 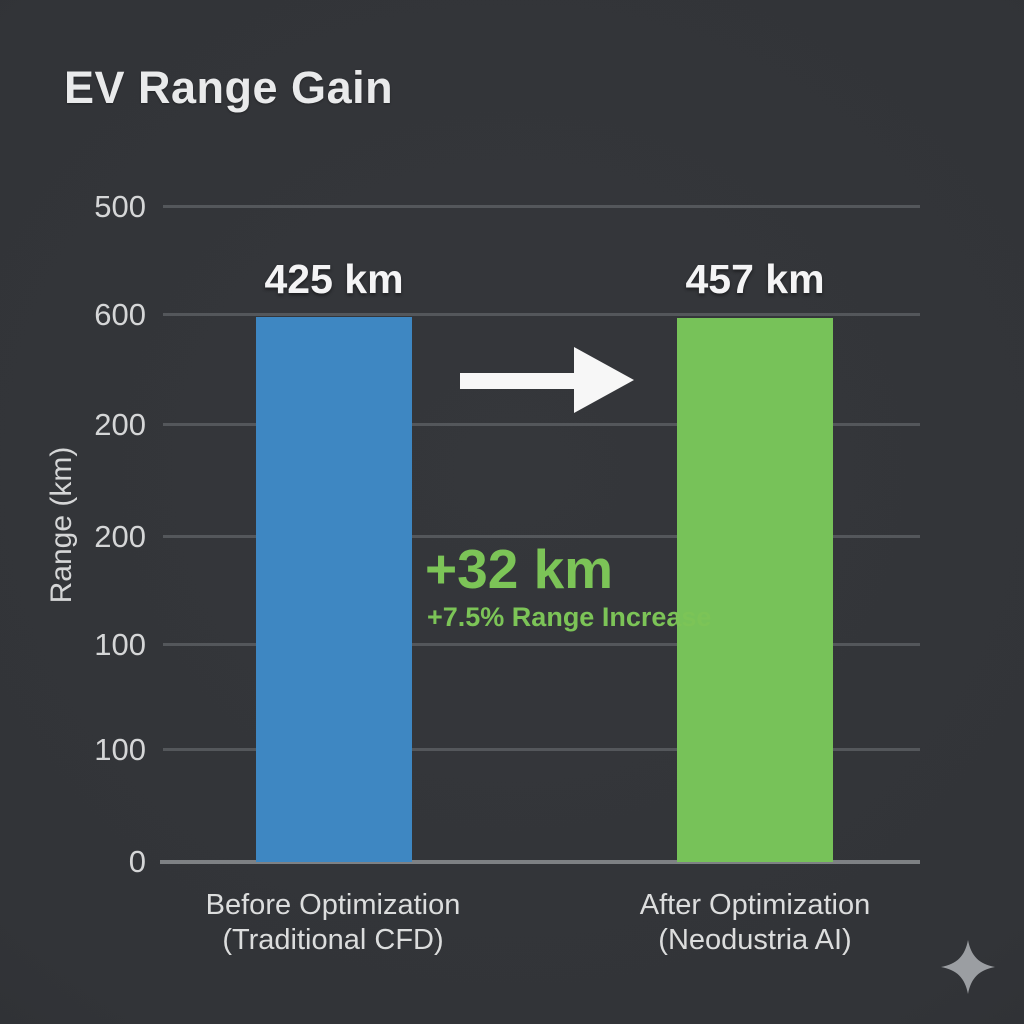 I want to click on x-axis-line, so click(x=540, y=862).